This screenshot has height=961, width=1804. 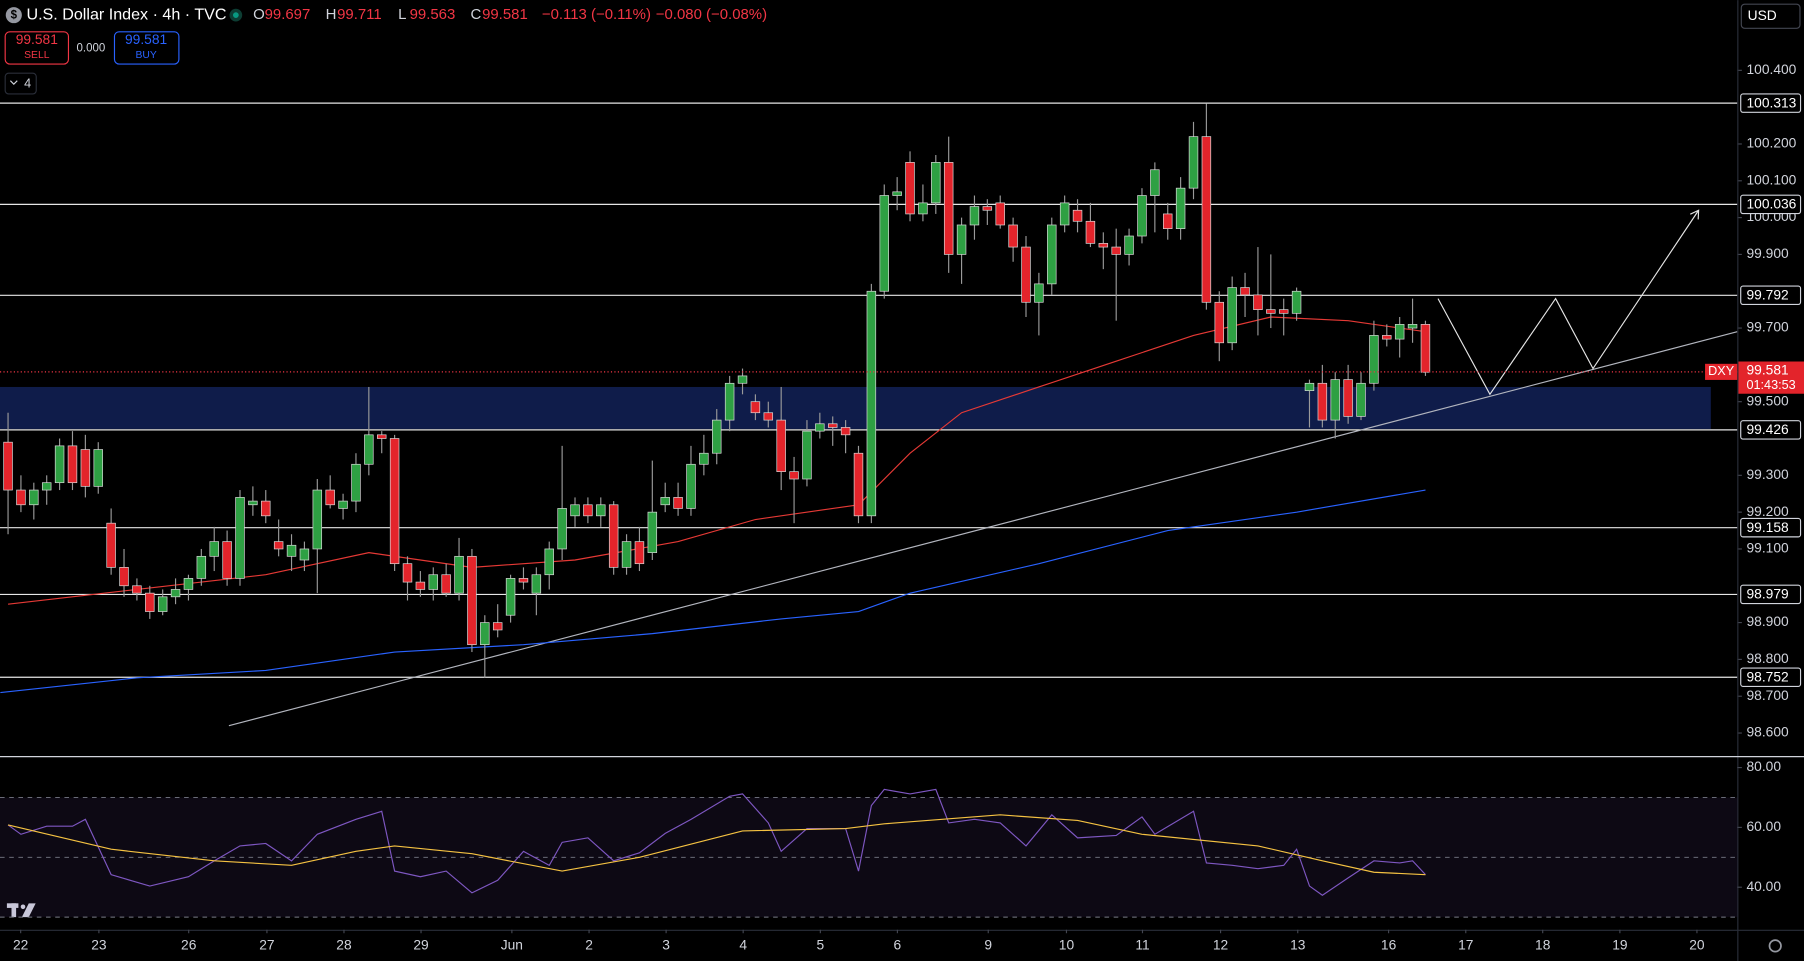 What do you see at coordinates (1220, 945) in the screenshot?
I see `x-tick-label: 12` at bounding box center [1220, 945].